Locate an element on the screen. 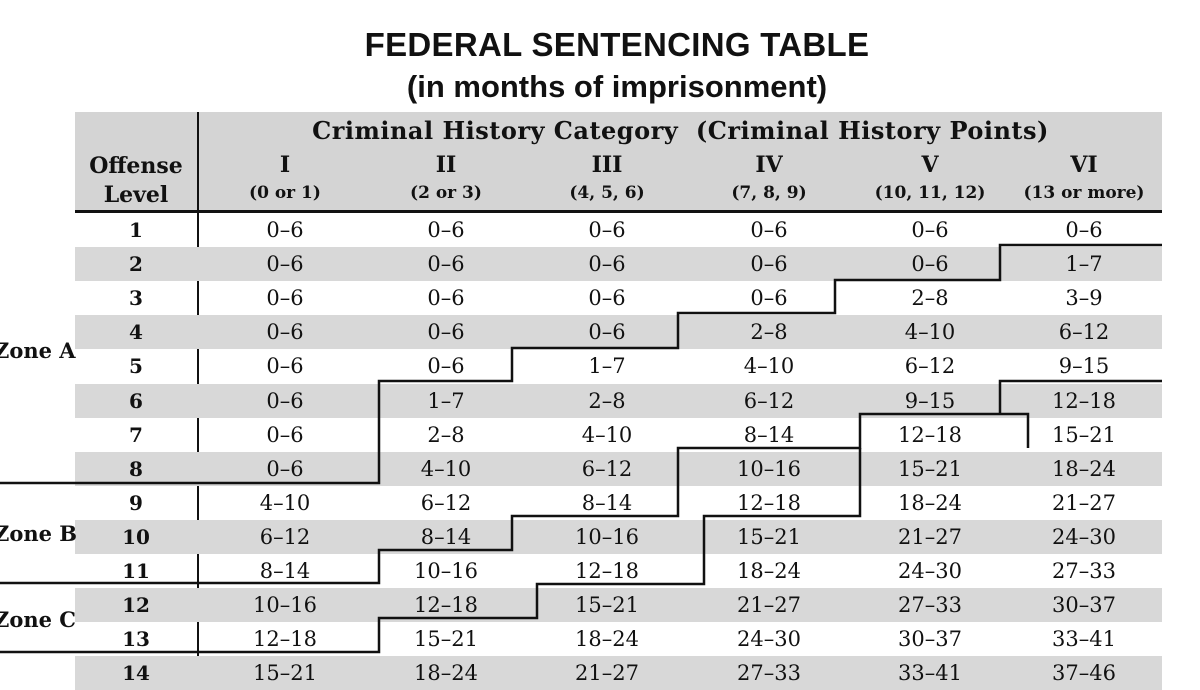 This screenshot has width=1200, height=690. category-points: (7, 8, 9) is located at coordinates (769, 193).